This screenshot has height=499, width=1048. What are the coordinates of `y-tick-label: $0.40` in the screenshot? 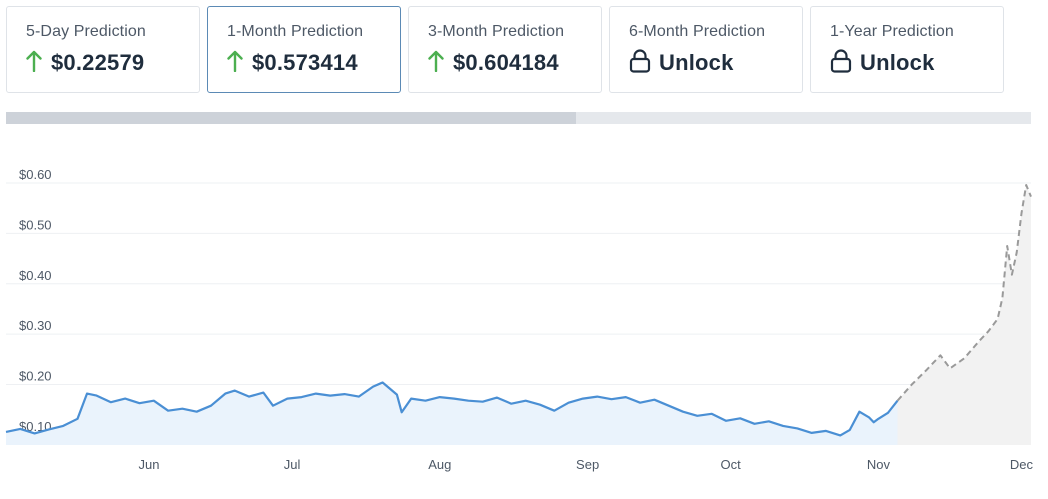 It's located at (35, 275).